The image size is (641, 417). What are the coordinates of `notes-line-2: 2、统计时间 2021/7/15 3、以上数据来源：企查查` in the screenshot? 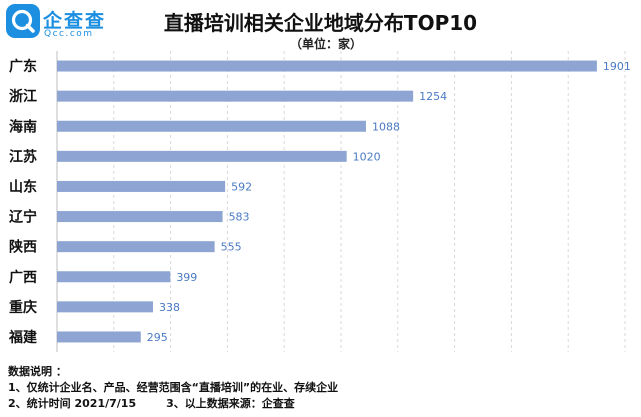 It's located at (173, 404).